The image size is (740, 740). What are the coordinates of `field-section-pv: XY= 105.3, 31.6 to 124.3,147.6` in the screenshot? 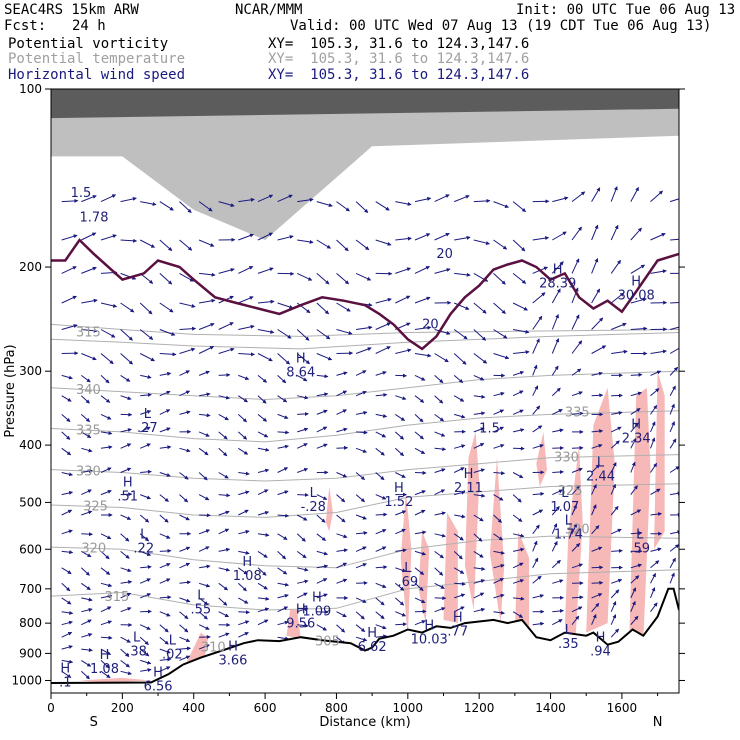 It's located at (399, 44).